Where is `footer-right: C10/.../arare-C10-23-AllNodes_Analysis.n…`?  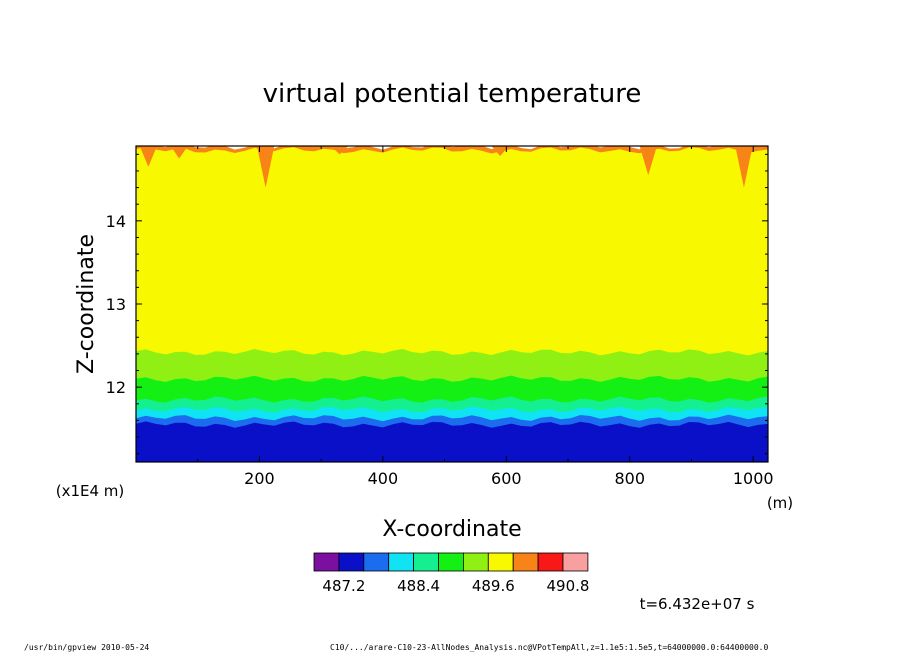 footer-right: C10/.../arare-C10-23-AllNodes_Analysis.n… is located at coordinates (549, 647).